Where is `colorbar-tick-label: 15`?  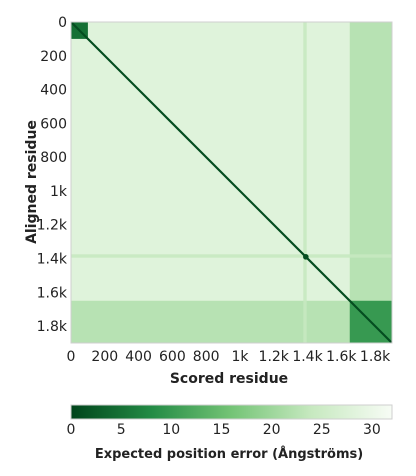
colorbar-tick-label: 15 is located at coordinates (222, 430).